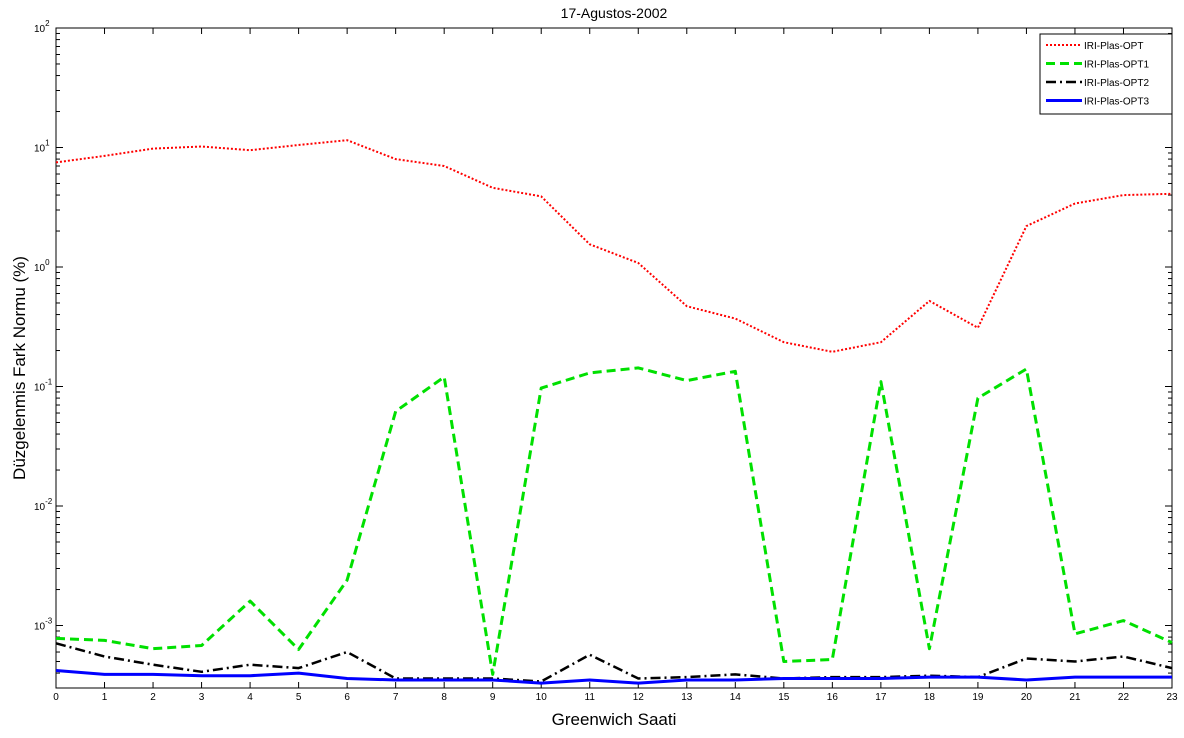 The height and width of the screenshot is (738, 1184). Describe the element at coordinates (42, 266) in the screenshot. I see `y-tick-label: 10⁰` at that location.